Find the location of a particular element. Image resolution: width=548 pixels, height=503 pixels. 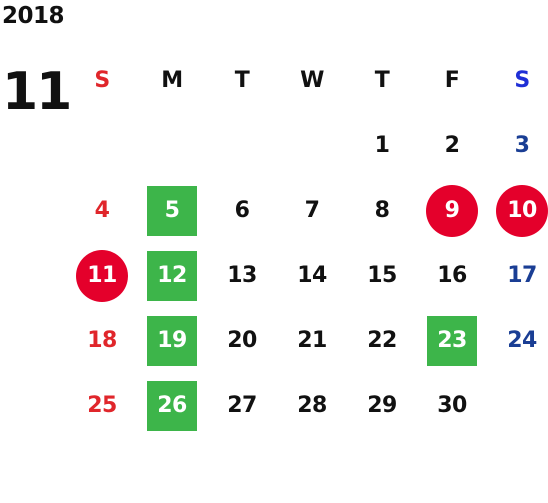

day-number-green-marker: 5 is located at coordinates (172, 210).